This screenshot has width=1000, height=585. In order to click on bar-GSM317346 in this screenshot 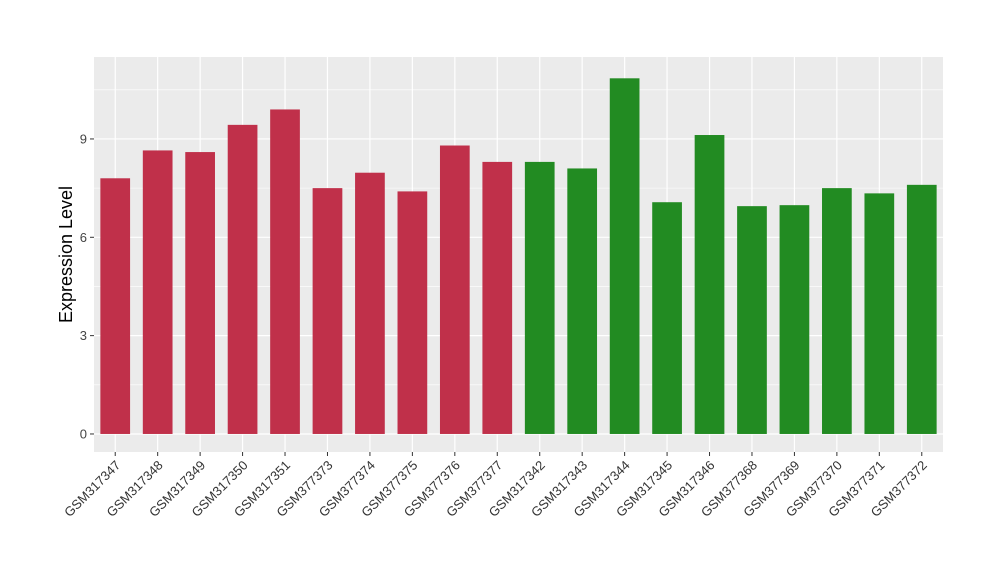, I will do `click(709, 284)`.